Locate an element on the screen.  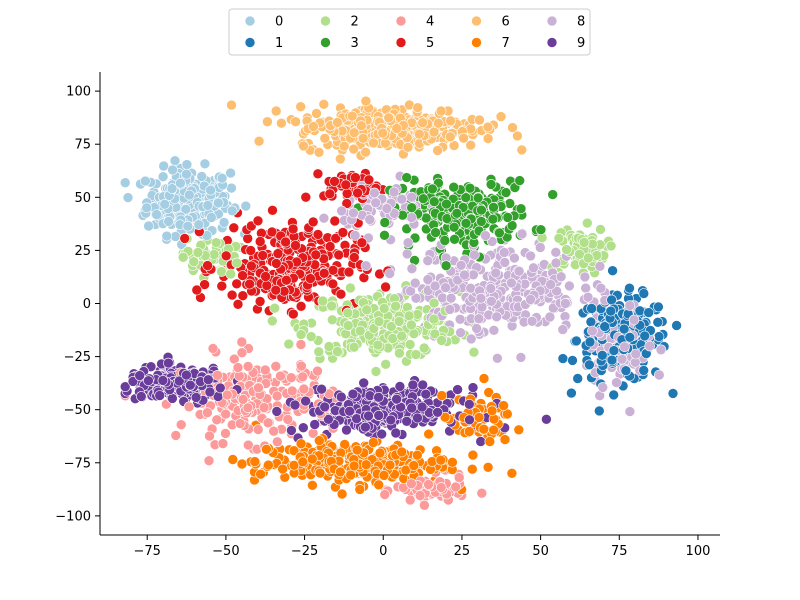
legend-label: 2 is located at coordinates (355, 22).